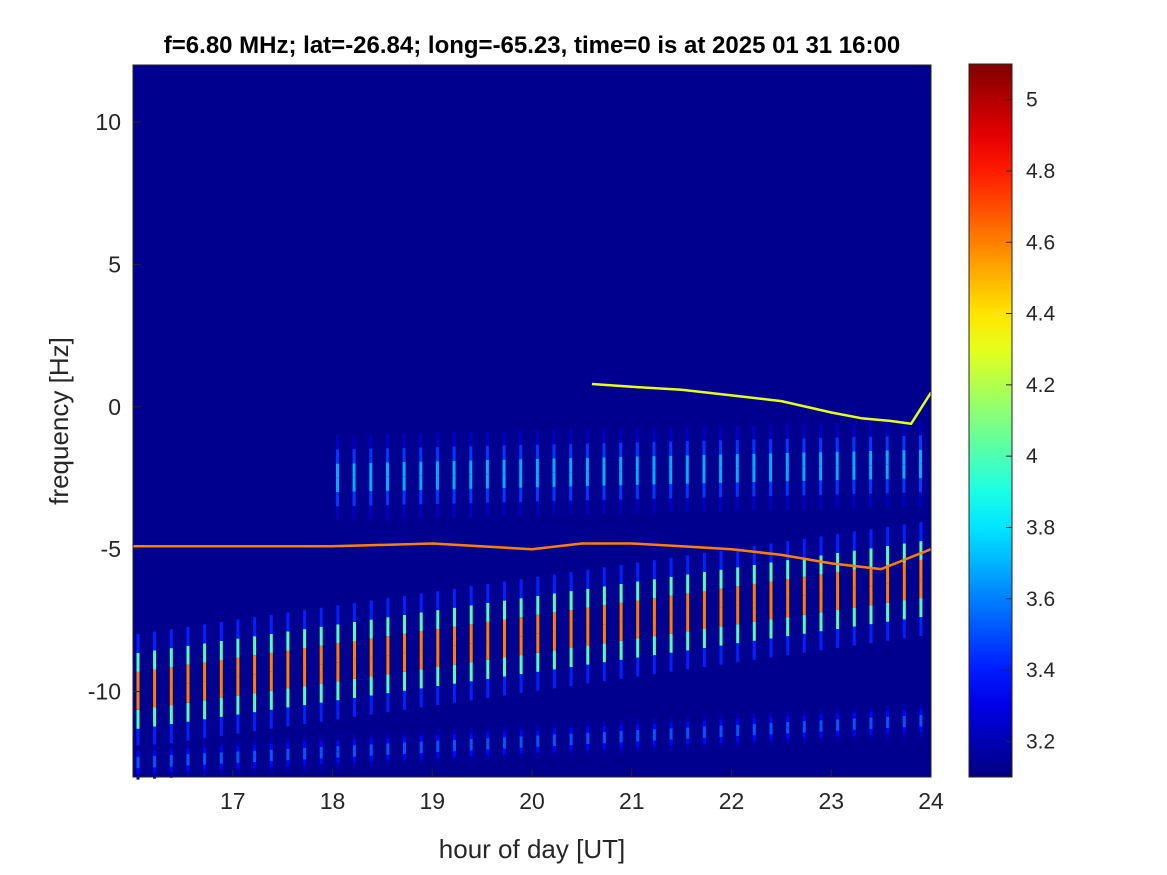 The image size is (1167, 875). What do you see at coordinates (114, 407) in the screenshot?
I see `y-tick-label: 0` at bounding box center [114, 407].